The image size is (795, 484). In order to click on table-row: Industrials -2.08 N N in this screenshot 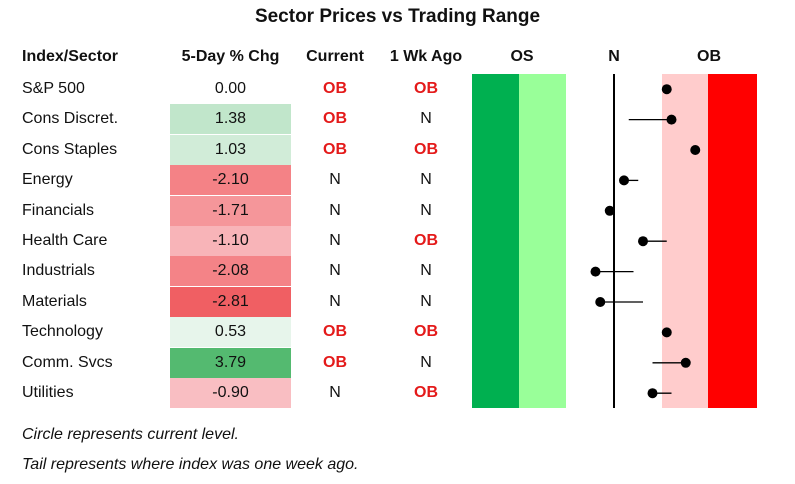, I will do `click(397, 271)`.